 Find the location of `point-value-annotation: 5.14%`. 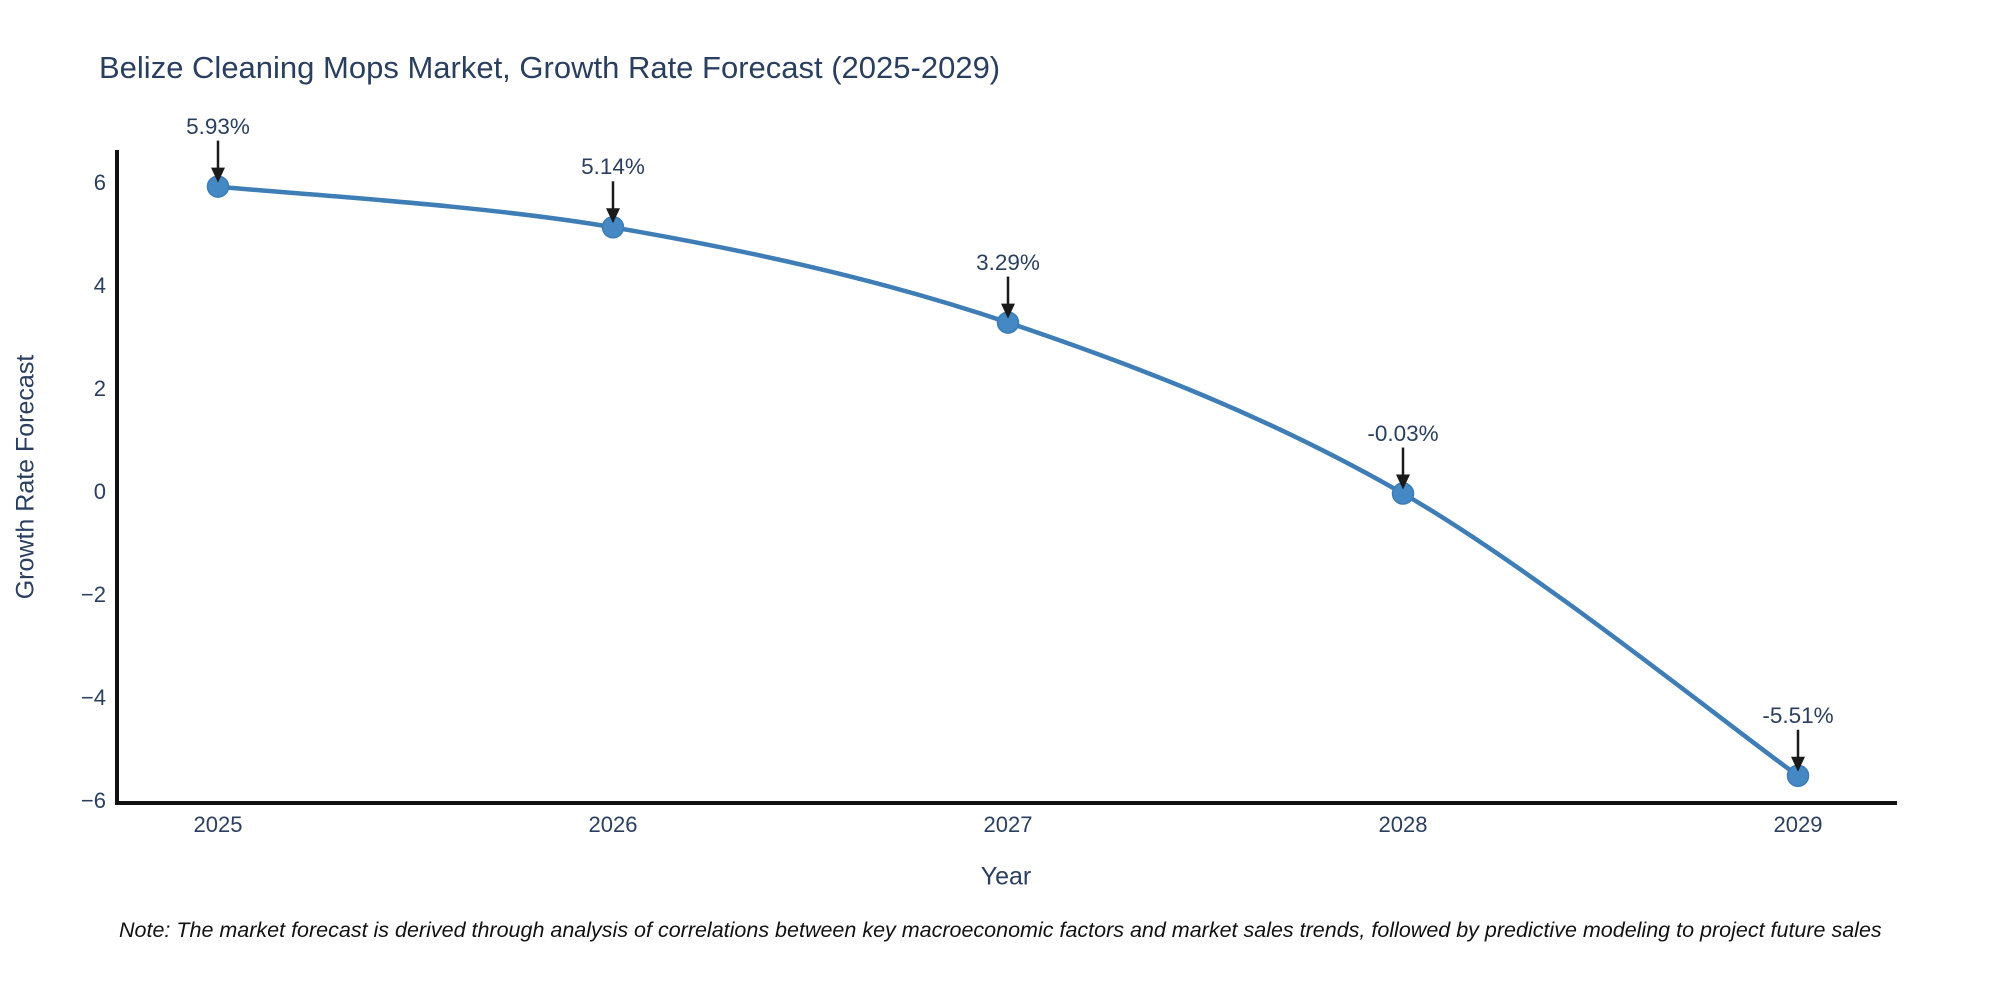

point-value-annotation: 5.14% is located at coordinates (613, 167).